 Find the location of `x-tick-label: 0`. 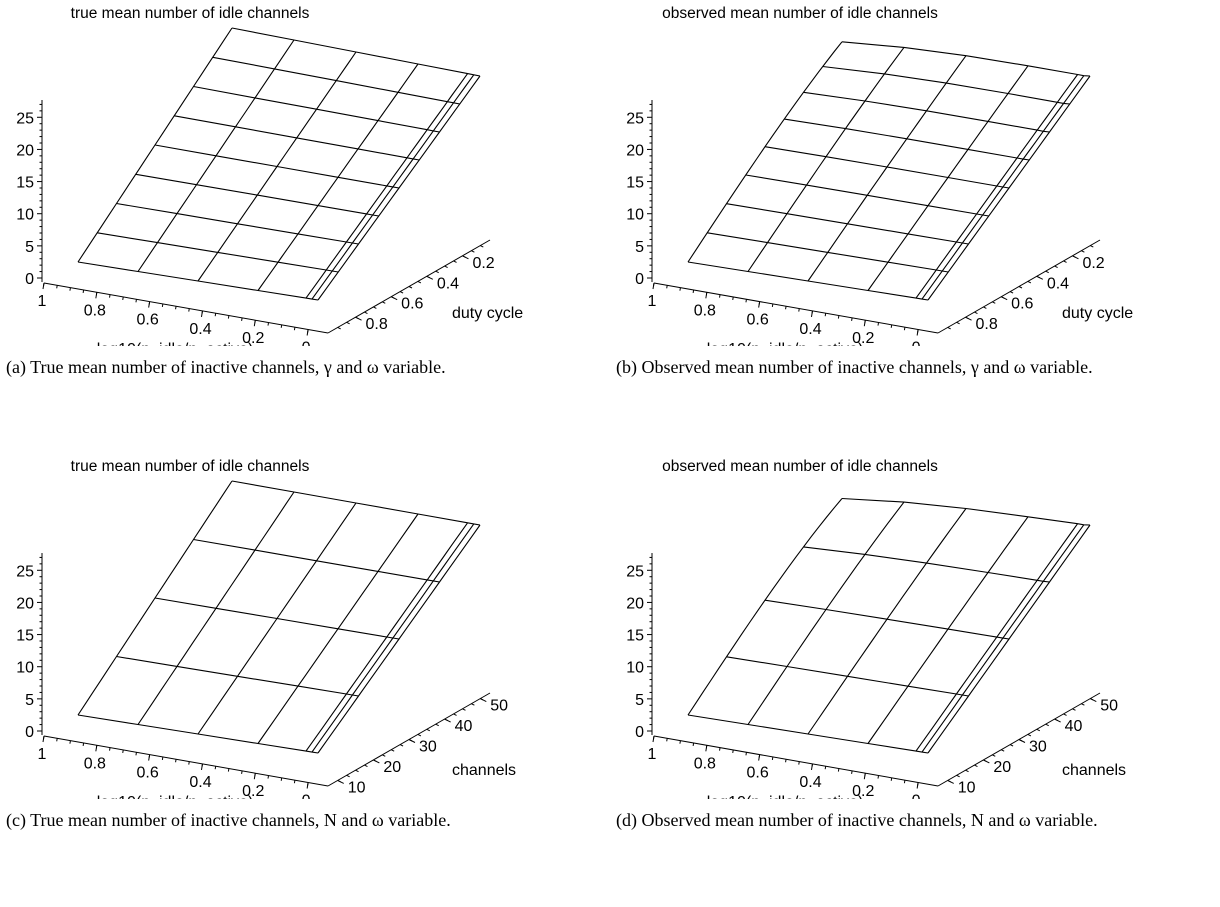

x-tick-label: 0 is located at coordinates (916, 343).